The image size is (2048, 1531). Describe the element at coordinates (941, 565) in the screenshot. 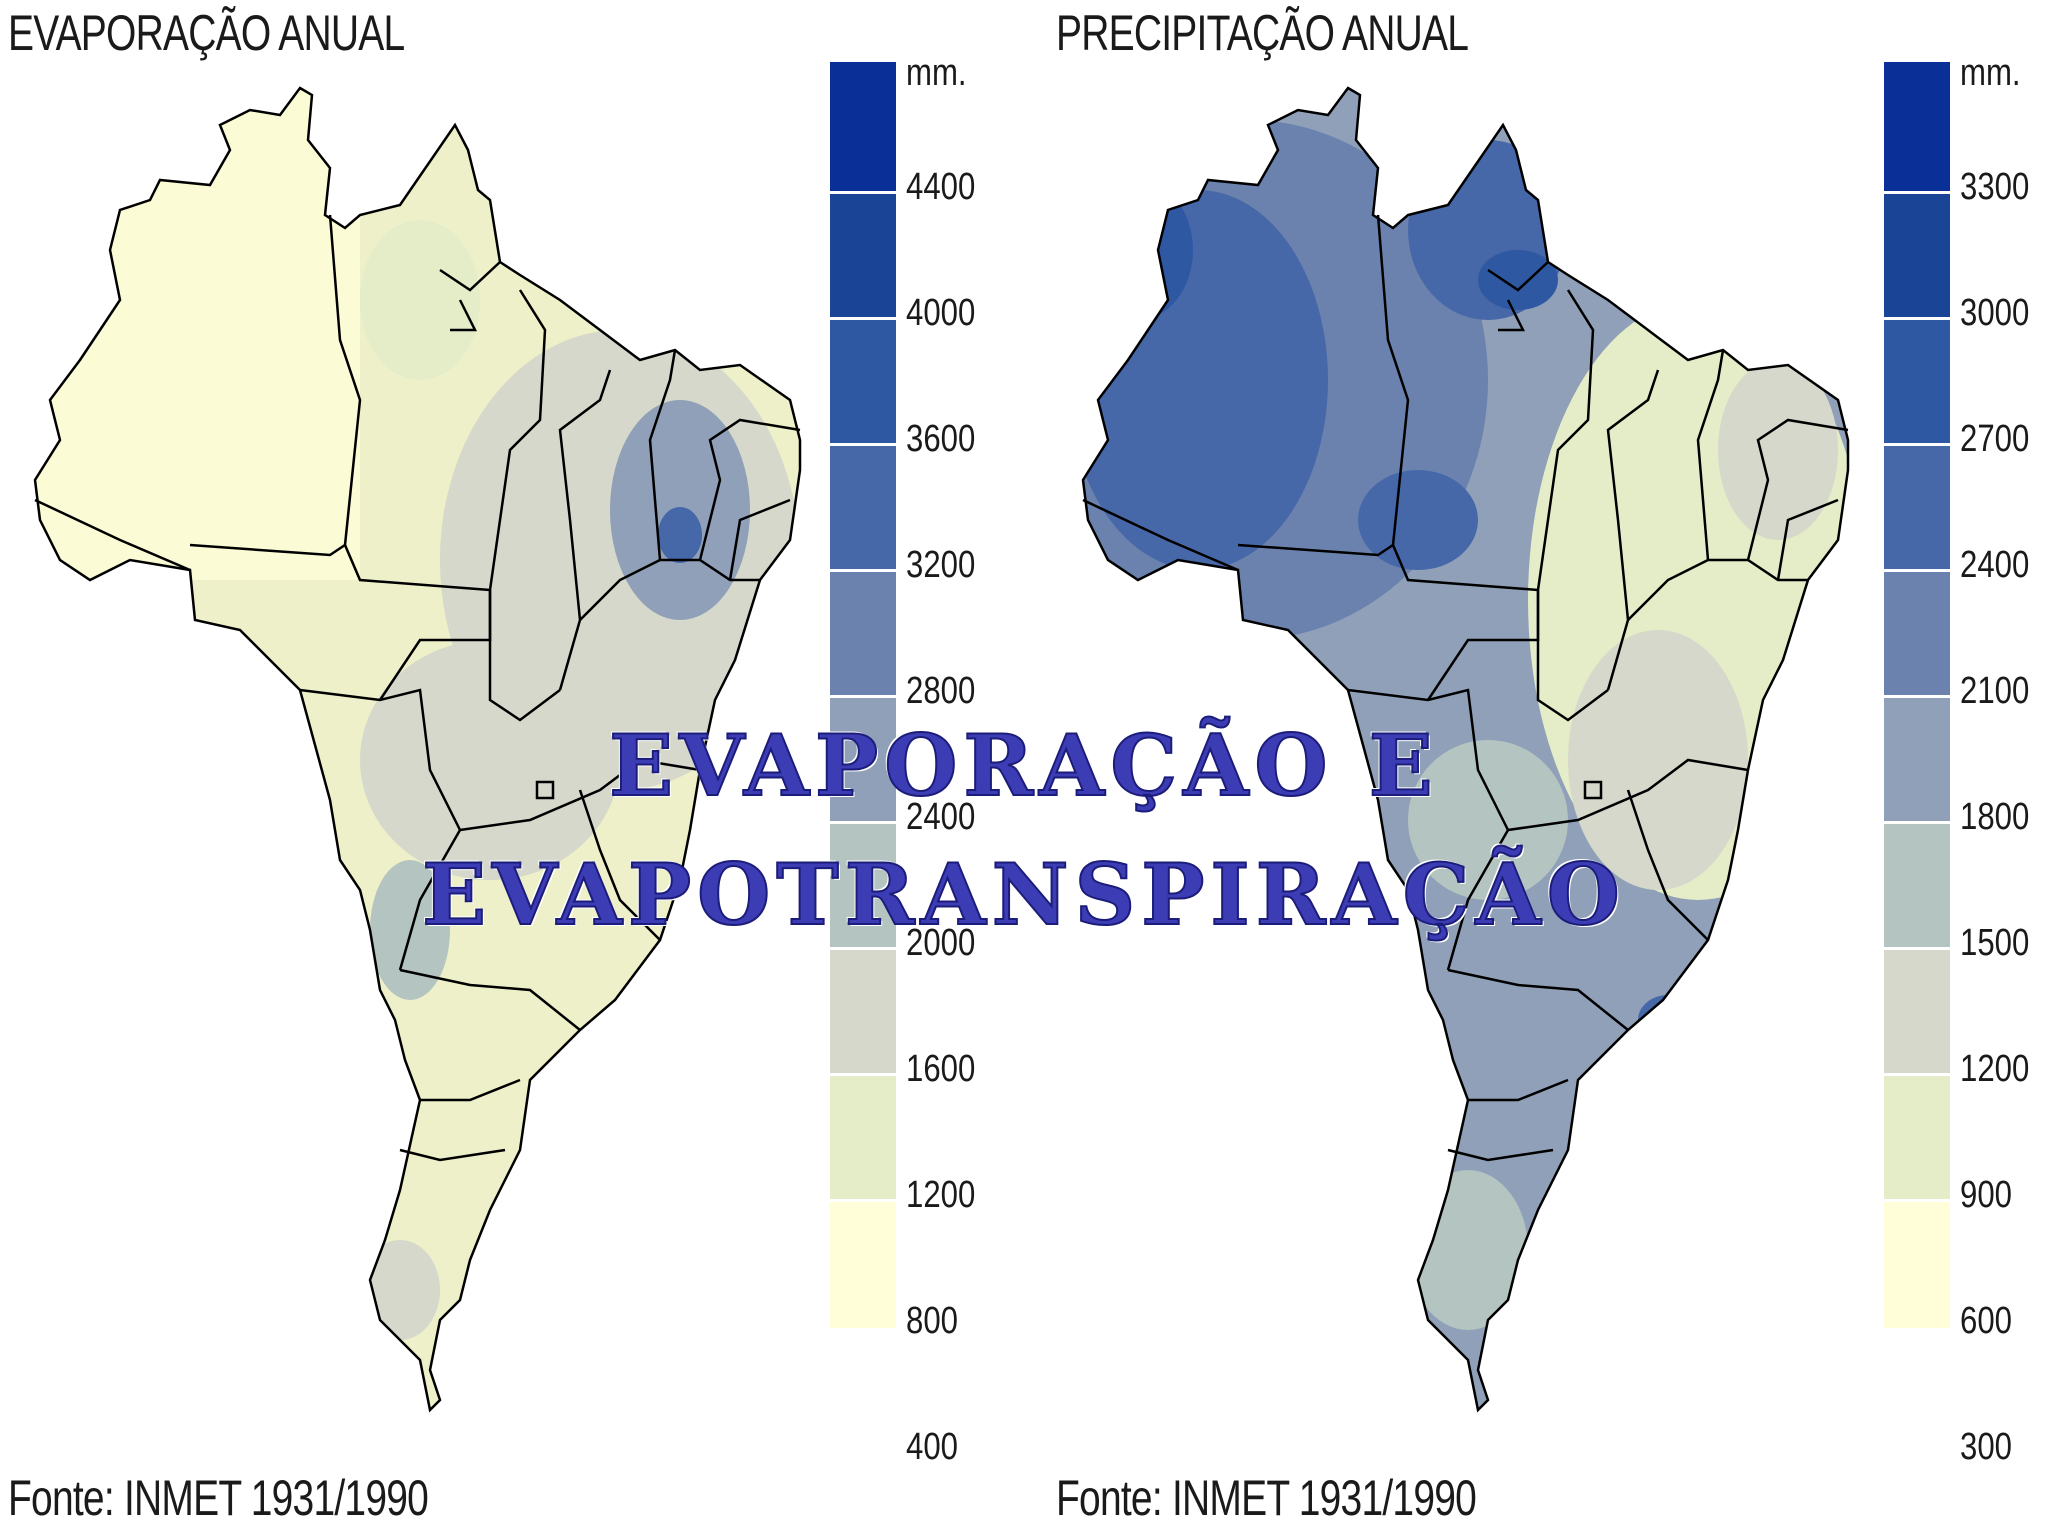

I see `legend-tick-label: 3200` at that location.